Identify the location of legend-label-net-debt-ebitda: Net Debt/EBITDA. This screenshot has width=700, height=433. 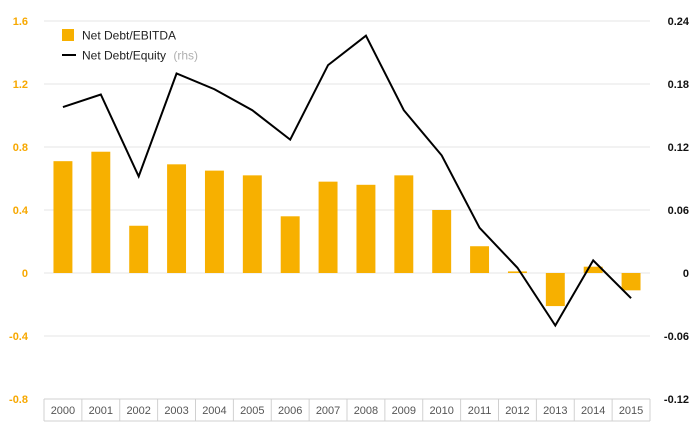
(129, 36).